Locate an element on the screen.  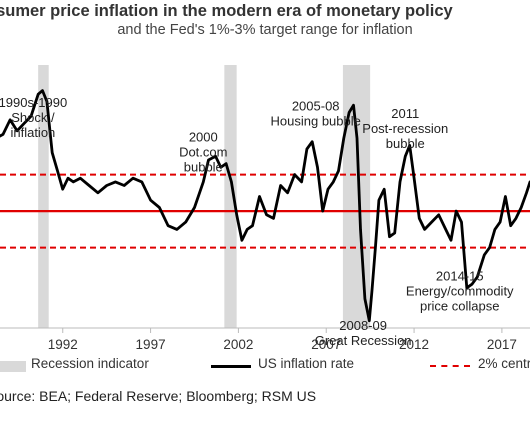
annotation-0: 1990s-1990 Shock / inflation is located at coordinates (33, 117).